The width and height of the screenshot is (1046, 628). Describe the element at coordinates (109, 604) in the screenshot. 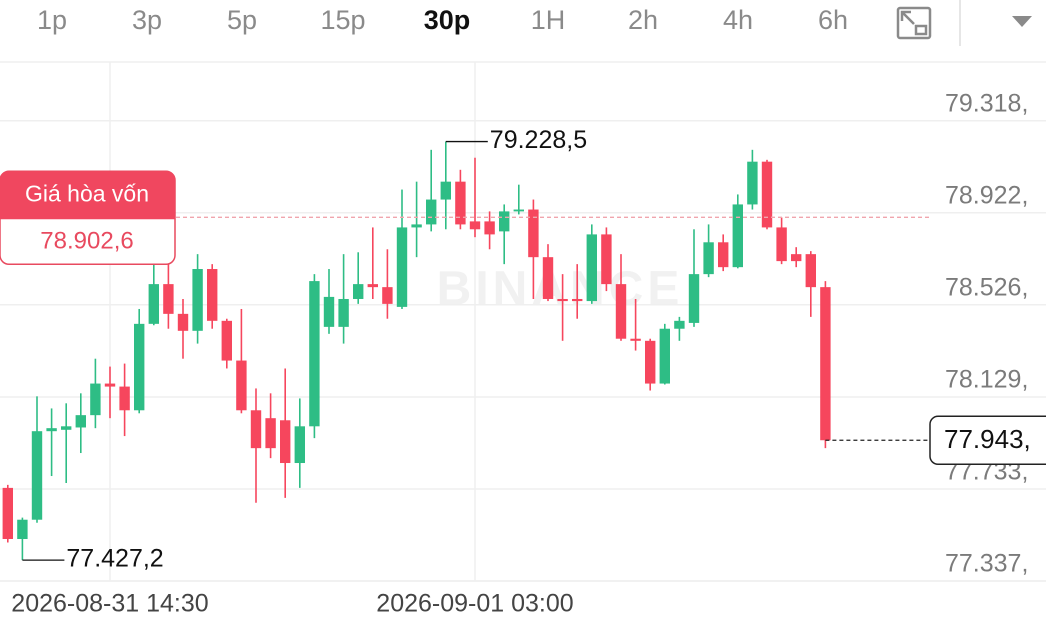

I see `x-tick-label: 2026-08-31 14:30` at that location.